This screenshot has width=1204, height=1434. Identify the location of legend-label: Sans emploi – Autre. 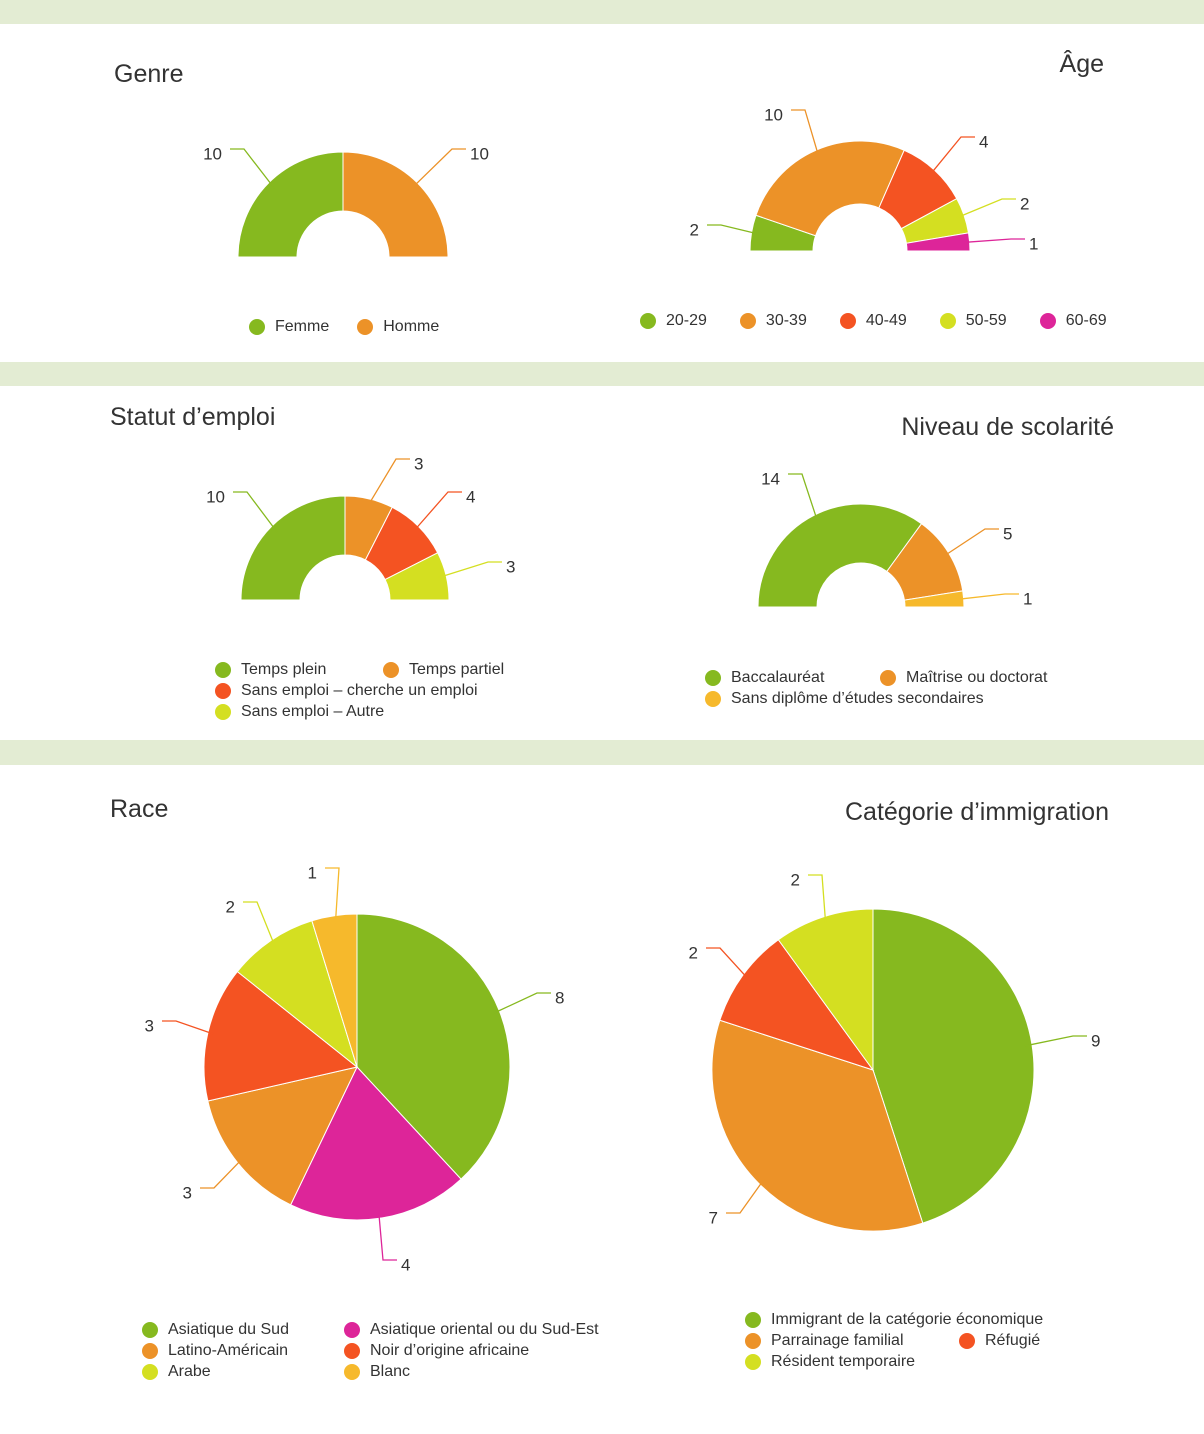
(313, 711).